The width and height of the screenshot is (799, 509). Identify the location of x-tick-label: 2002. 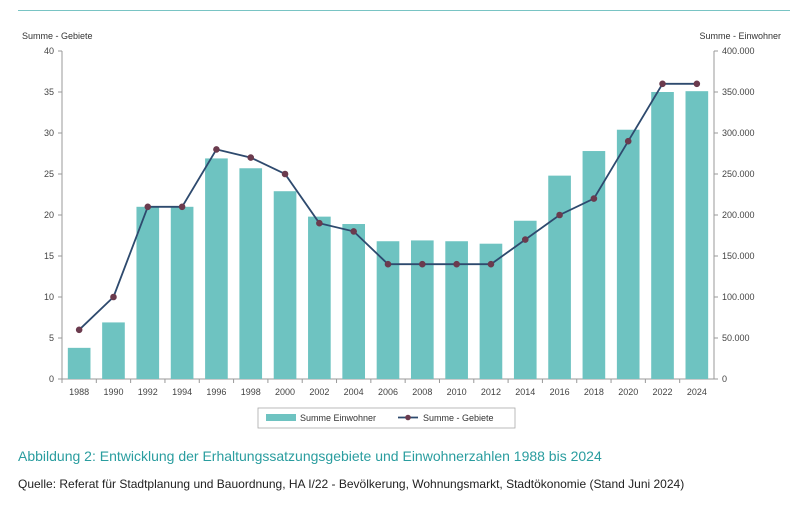
(319, 392).